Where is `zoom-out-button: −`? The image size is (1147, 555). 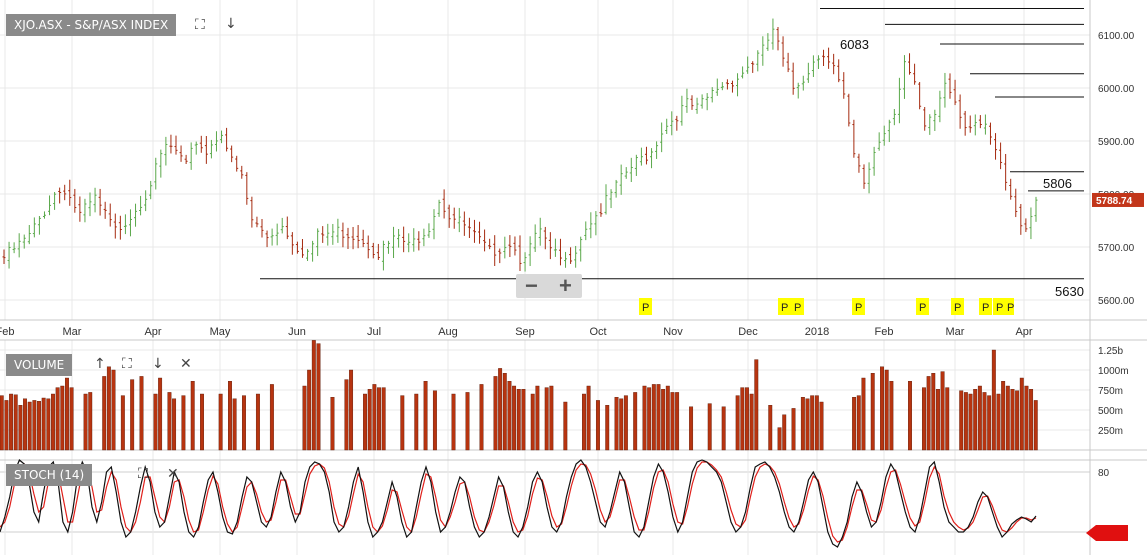 zoom-out-button: − is located at coordinates (531, 285).